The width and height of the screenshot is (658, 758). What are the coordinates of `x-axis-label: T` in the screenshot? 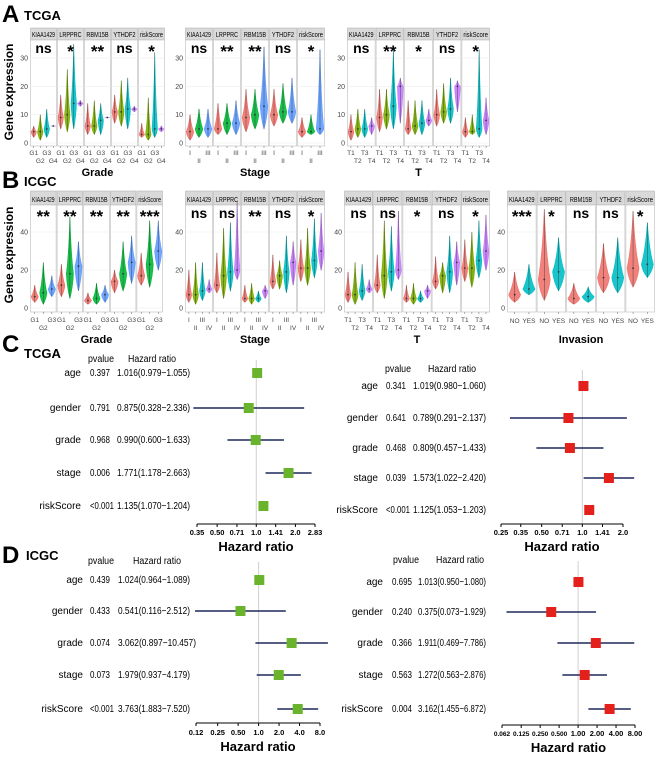 It's located at (417, 340).